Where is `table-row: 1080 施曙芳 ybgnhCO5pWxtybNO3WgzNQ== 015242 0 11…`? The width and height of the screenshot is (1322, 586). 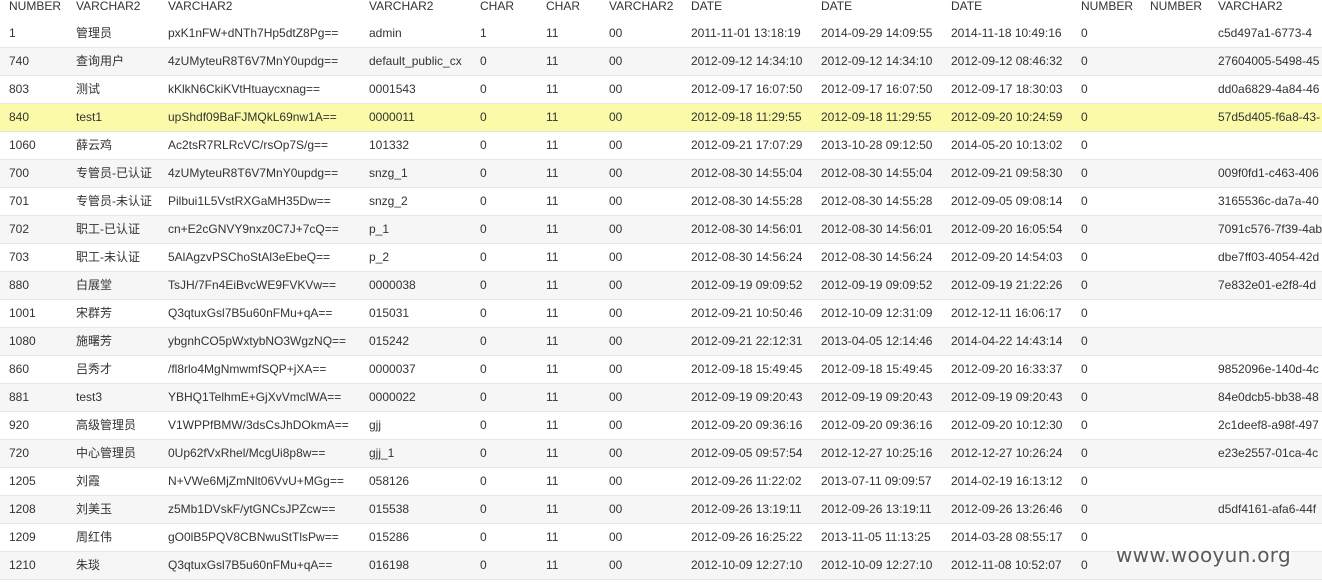 table-row: 1080 施曙芳 ybgnhCO5pWxtybNO3WgzNQ== 015242 0 11… is located at coordinates (661, 342).